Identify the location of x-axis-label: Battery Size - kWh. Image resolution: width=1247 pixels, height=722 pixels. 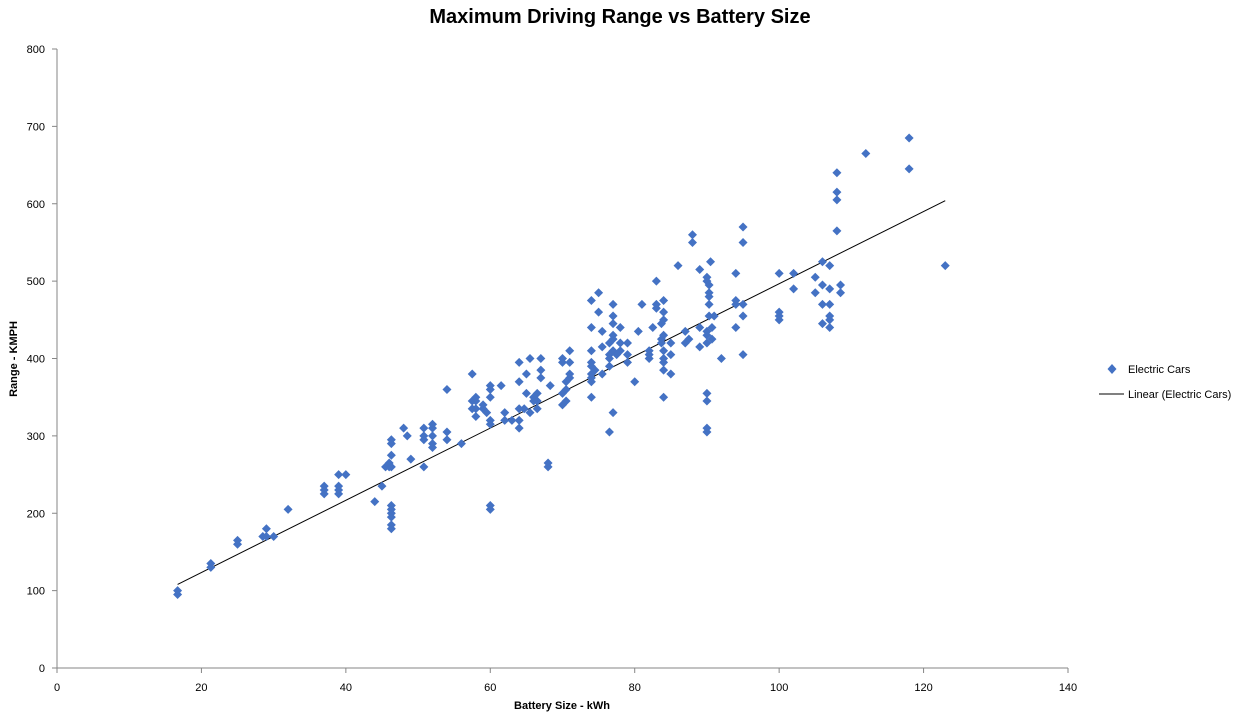
(562, 706).